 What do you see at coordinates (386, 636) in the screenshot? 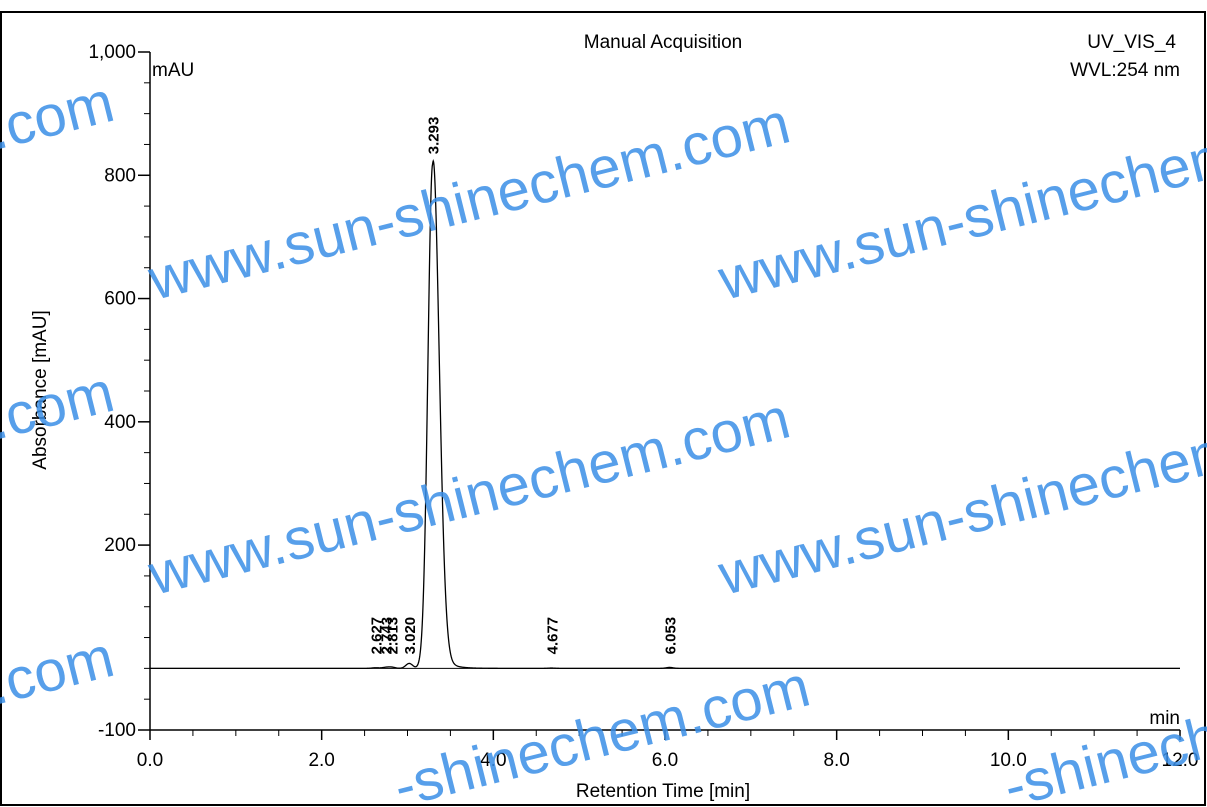
I see `peak-label: 2.743` at bounding box center [386, 636].